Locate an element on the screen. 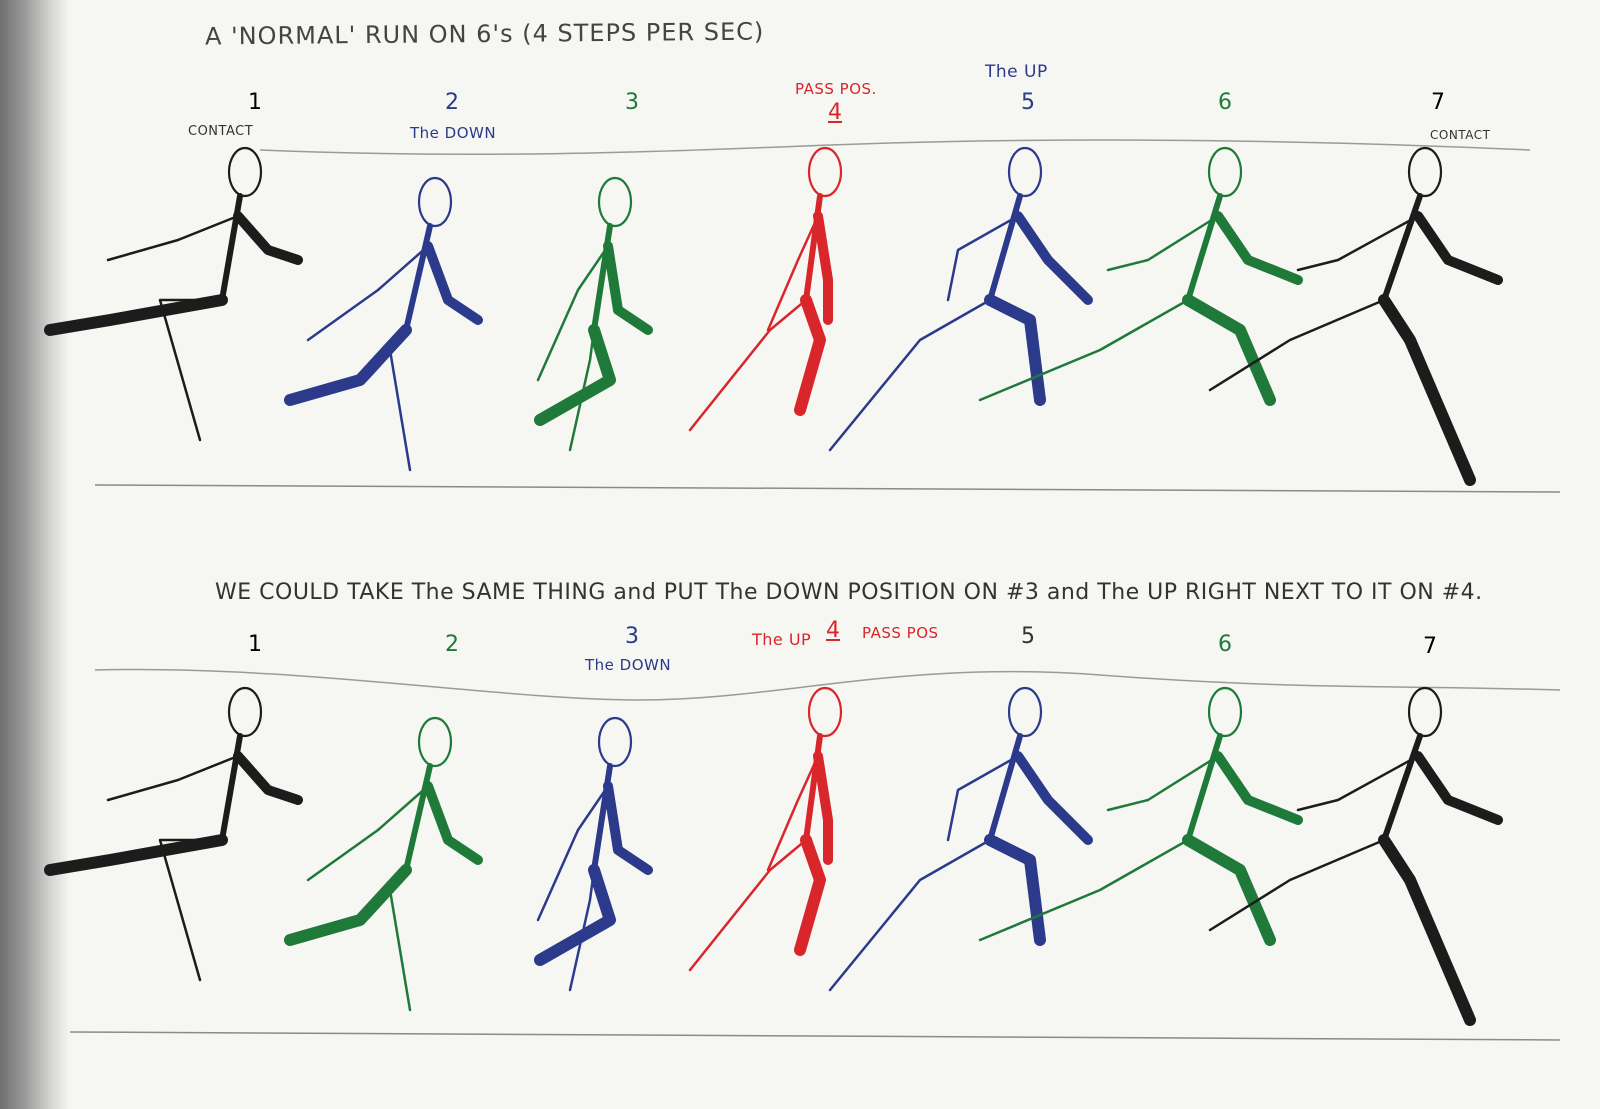  row1-frame7-number: 7 is located at coordinates (1438, 102).